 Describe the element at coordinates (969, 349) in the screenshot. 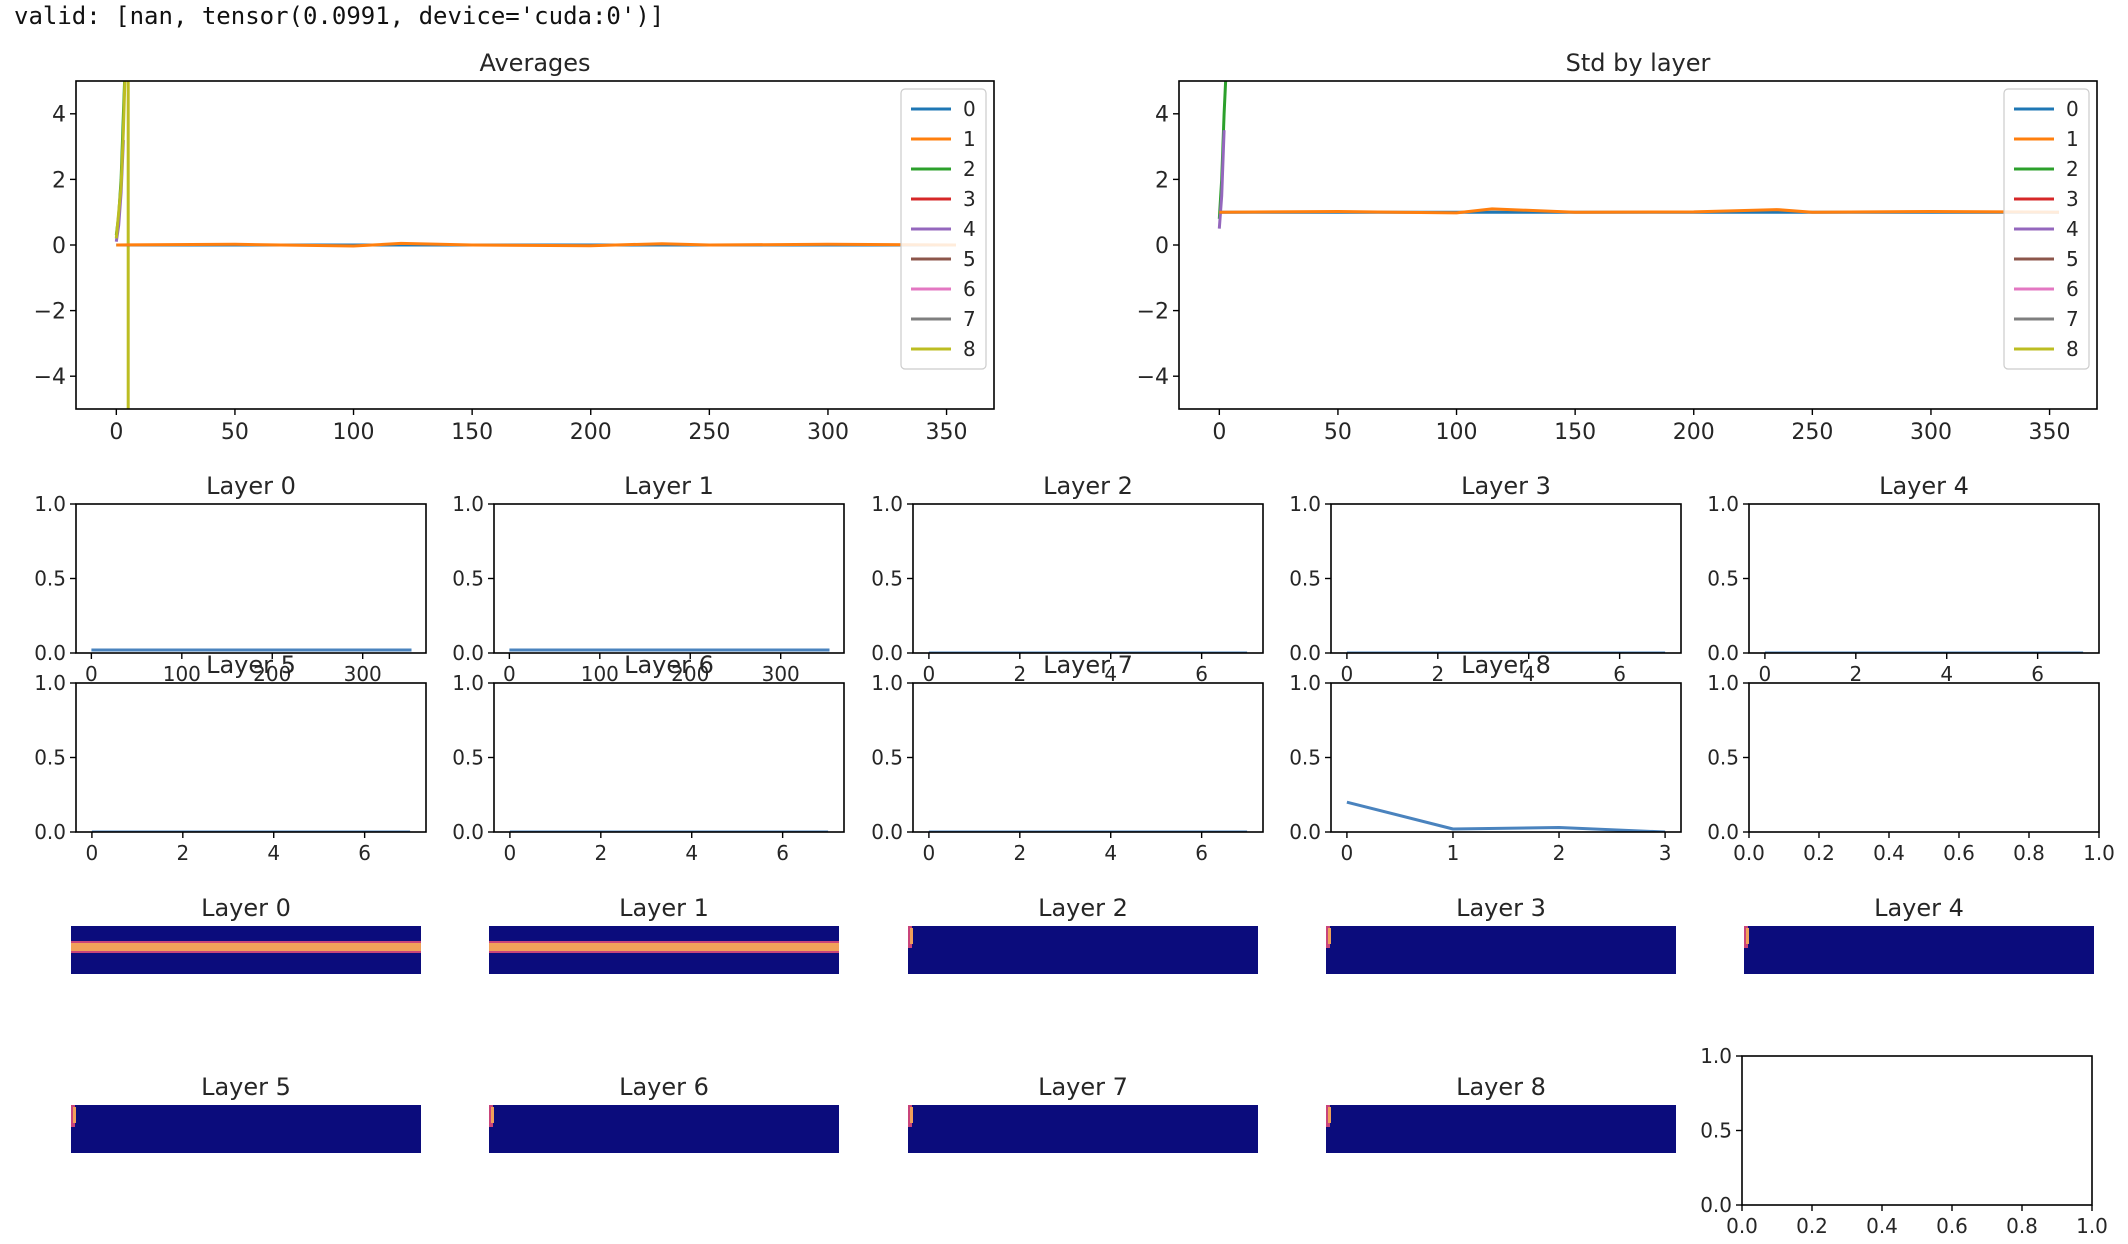

I see `legend-label-8: 8` at that location.